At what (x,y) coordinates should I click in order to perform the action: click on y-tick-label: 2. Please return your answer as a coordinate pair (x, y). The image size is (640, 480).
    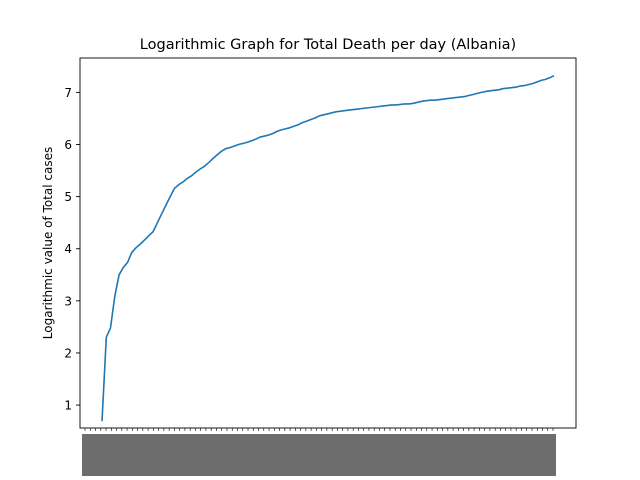
    Looking at the image, I should click on (68, 353).